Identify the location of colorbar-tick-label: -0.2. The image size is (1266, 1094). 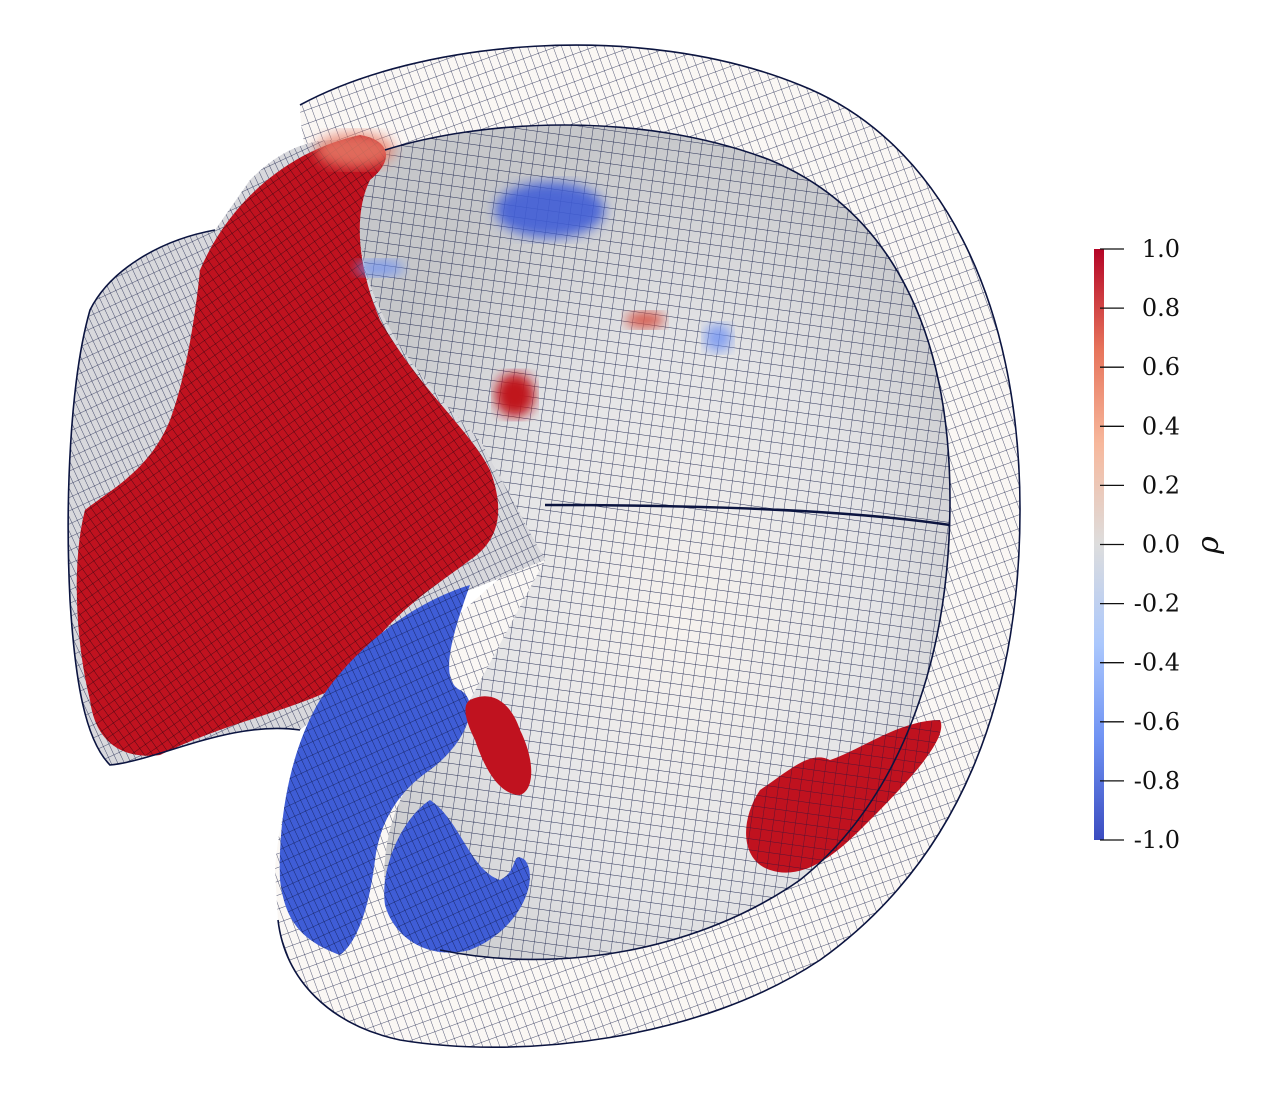
(1157, 604).